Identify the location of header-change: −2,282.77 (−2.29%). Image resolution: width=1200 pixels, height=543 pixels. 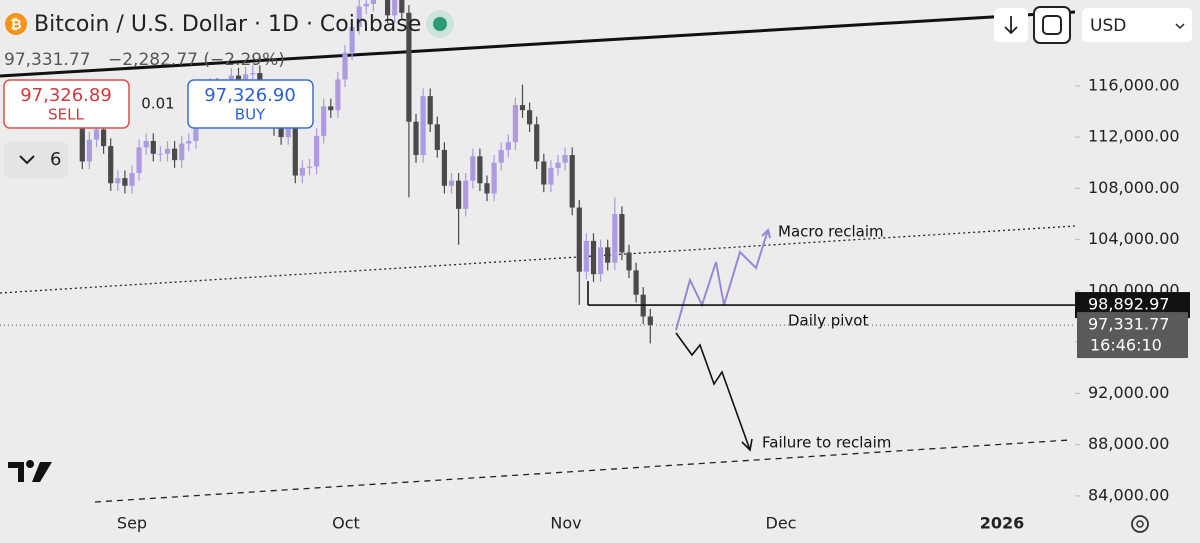
(196, 60).